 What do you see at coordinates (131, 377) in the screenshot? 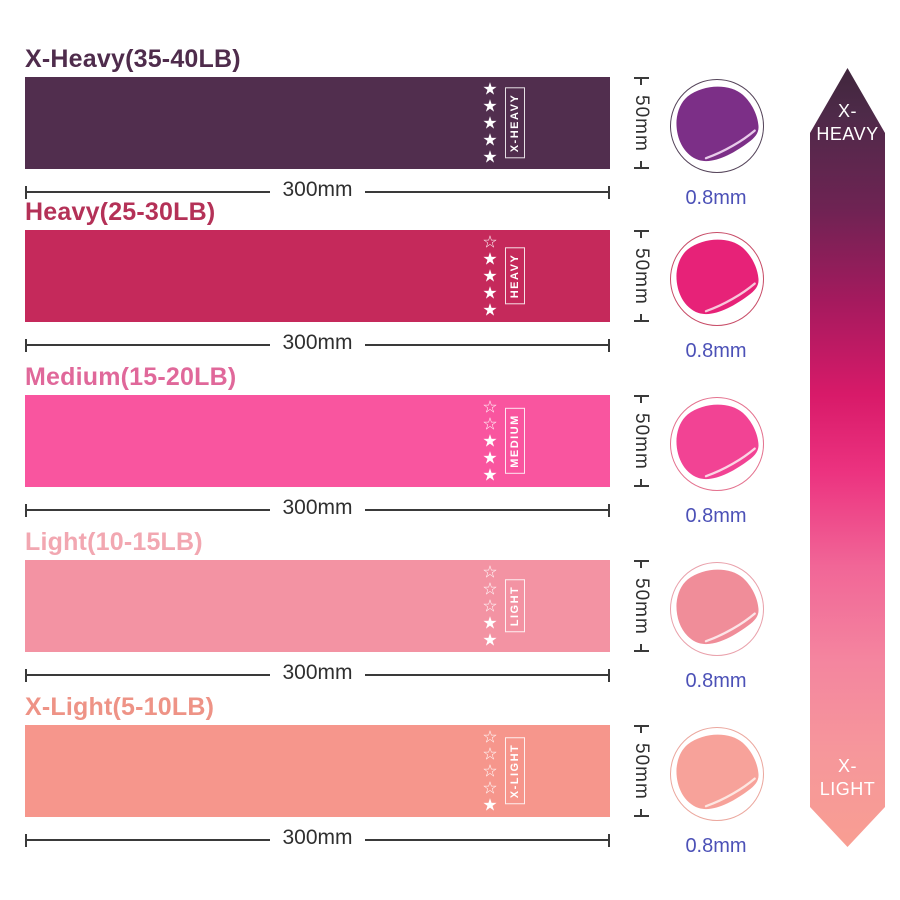
I see `band-title: Medium(15-20LB)` at bounding box center [131, 377].